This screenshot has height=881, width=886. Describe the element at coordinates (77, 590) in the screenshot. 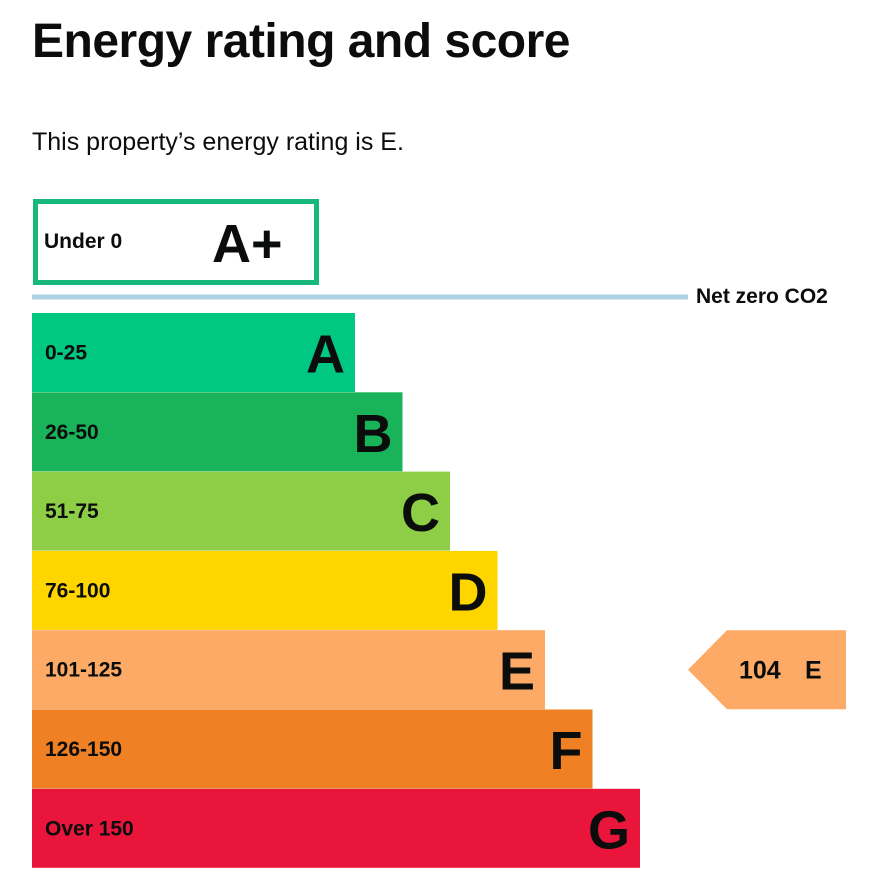

I see `band-d-range: 76-100` at that location.